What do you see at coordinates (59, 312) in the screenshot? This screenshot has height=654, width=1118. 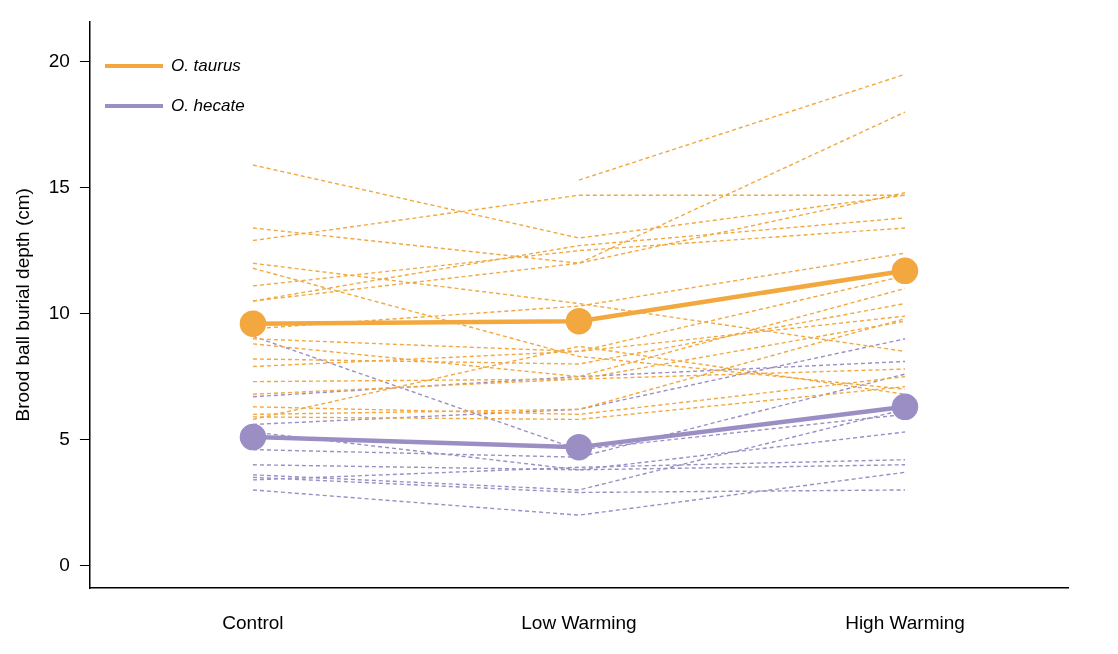 I see `y-tick-label: 10` at bounding box center [59, 312].